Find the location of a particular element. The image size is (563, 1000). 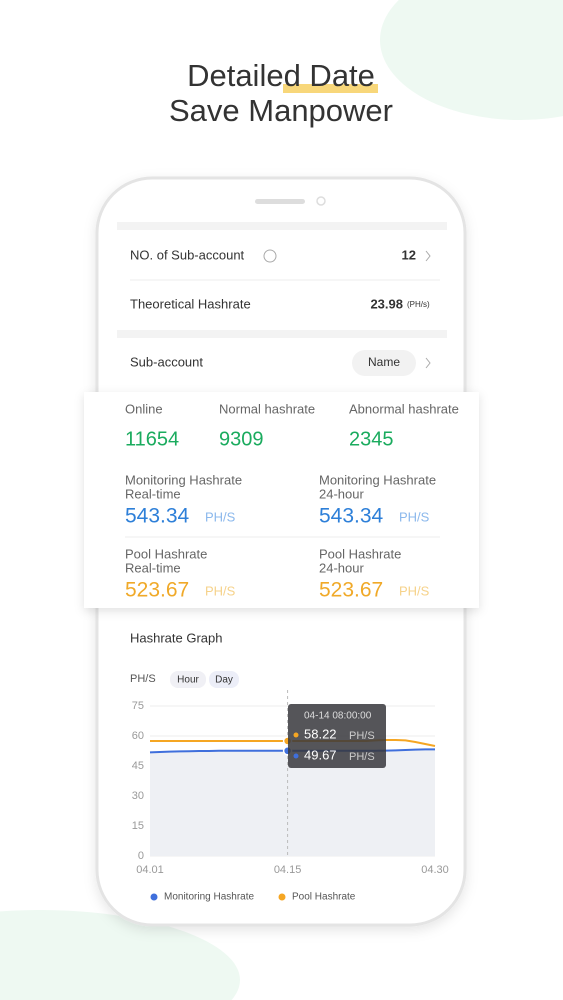

tooltip-value: 58.22 is located at coordinates (320, 733).